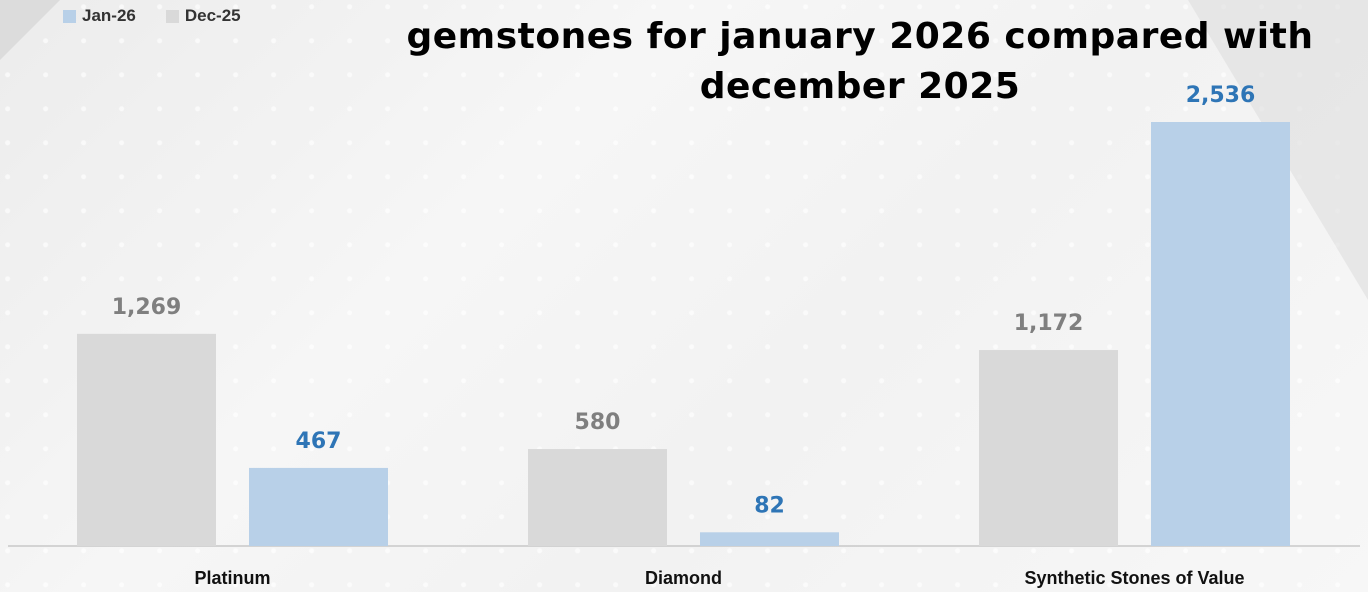  What do you see at coordinates (30, 30) in the screenshot?
I see `background-corner-decoration` at bounding box center [30, 30].